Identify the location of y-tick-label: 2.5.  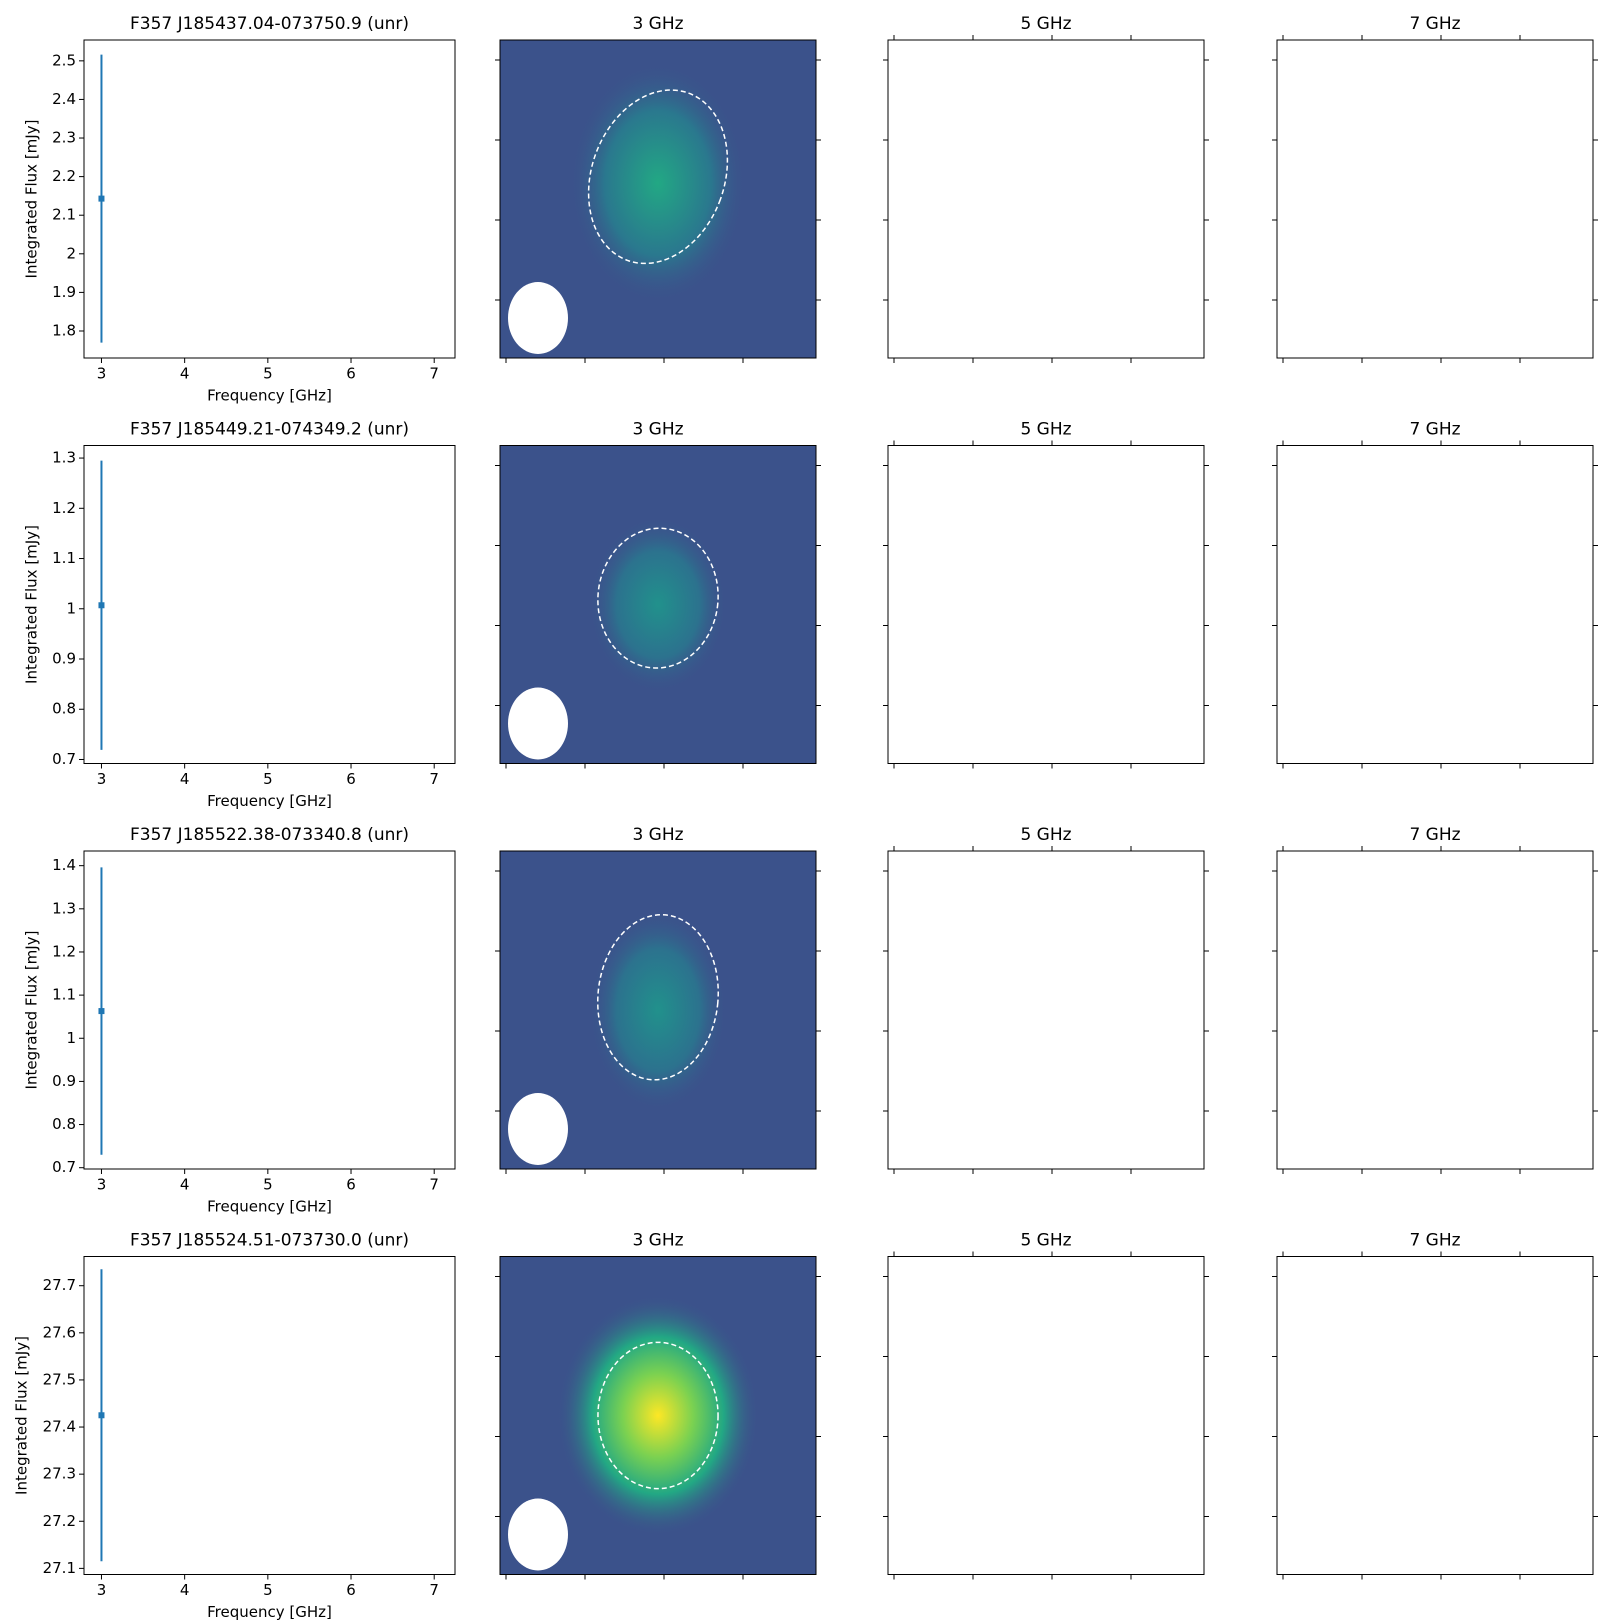
(64, 60).